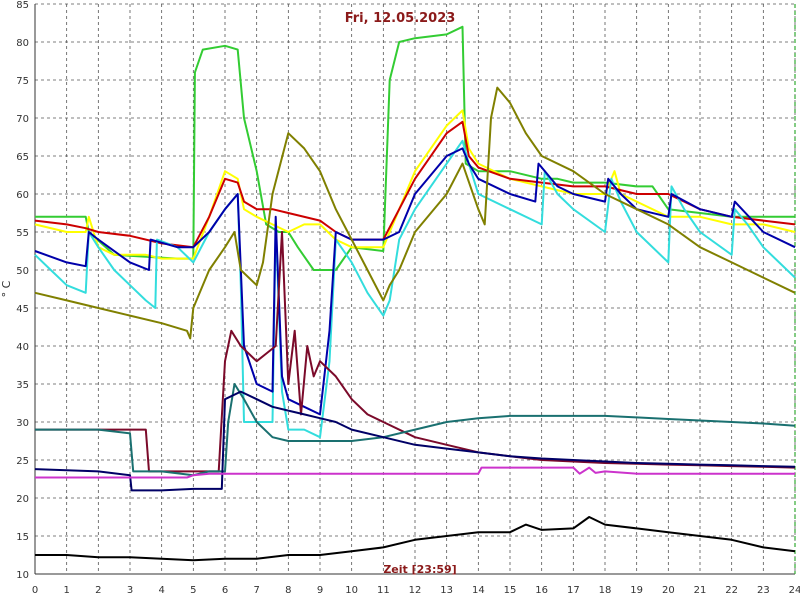  What do you see at coordinates (22, 233) in the screenshot?
I see `y-tick-label: 55` at bounding box center [22, 233].